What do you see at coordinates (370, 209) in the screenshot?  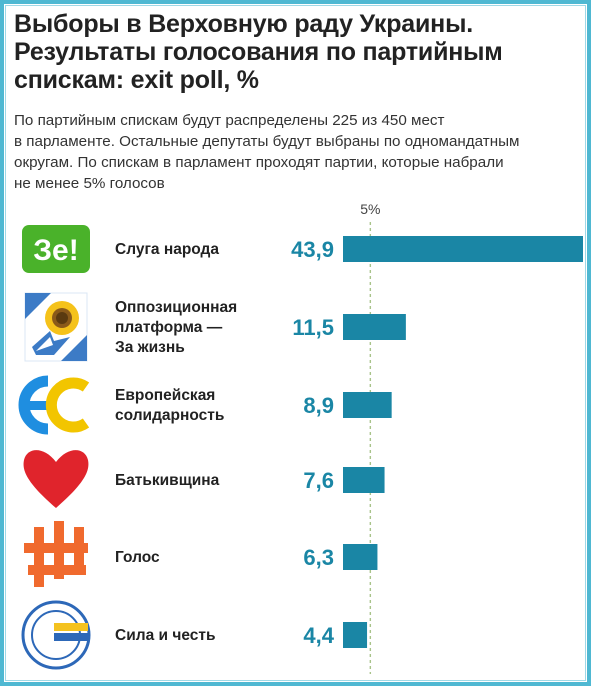 I see `reference-line-label: 5%` at bounding box center [370, 209].